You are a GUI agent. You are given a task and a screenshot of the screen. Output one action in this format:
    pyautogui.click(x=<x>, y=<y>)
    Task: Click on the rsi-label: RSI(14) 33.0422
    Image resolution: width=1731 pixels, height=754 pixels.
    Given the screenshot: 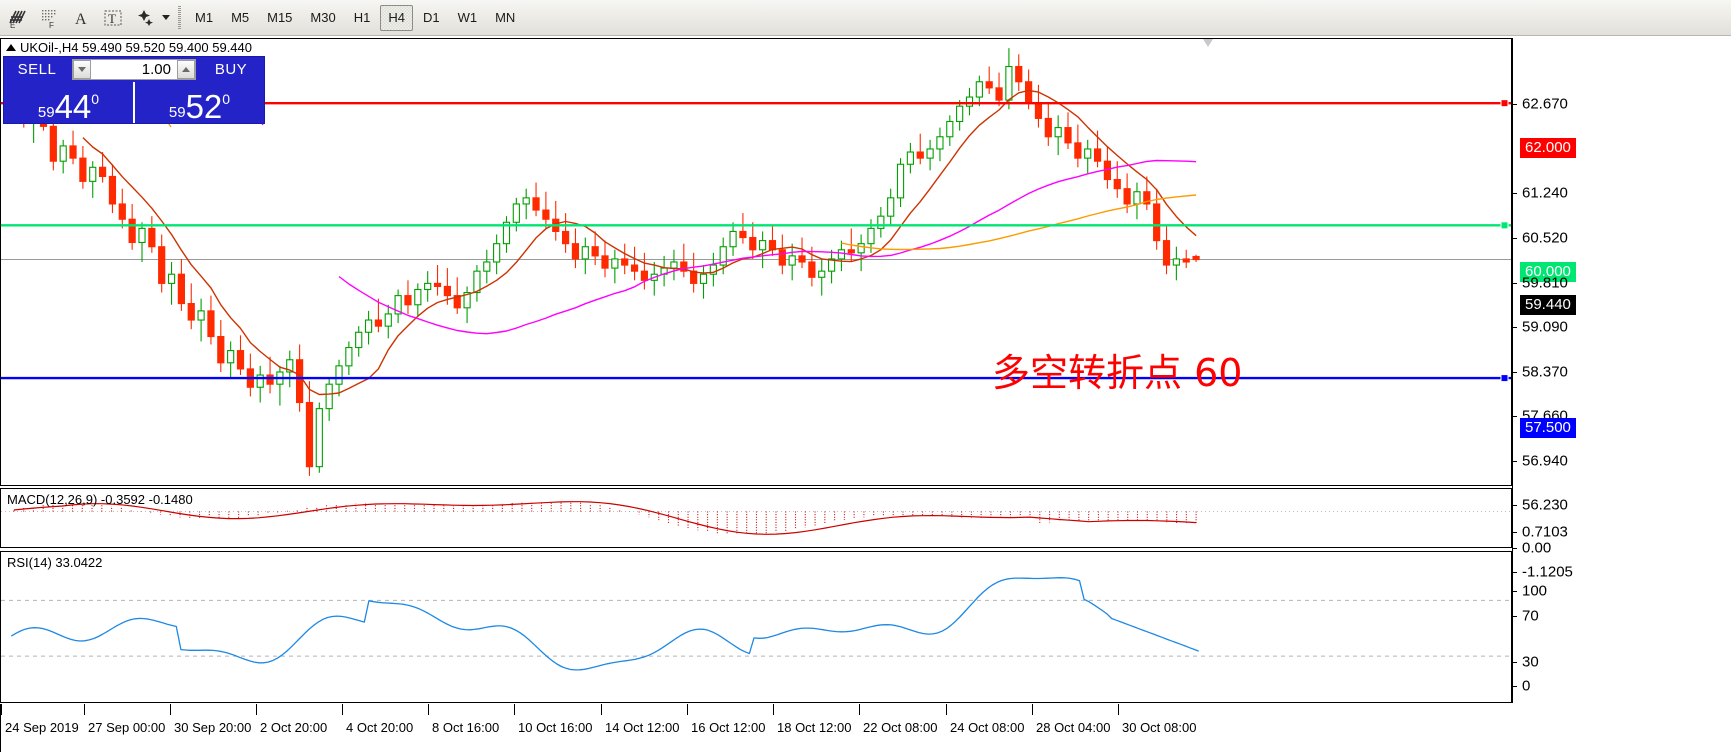 What is the action you would take?
    pyautogui.click(x=55, y=562)
    